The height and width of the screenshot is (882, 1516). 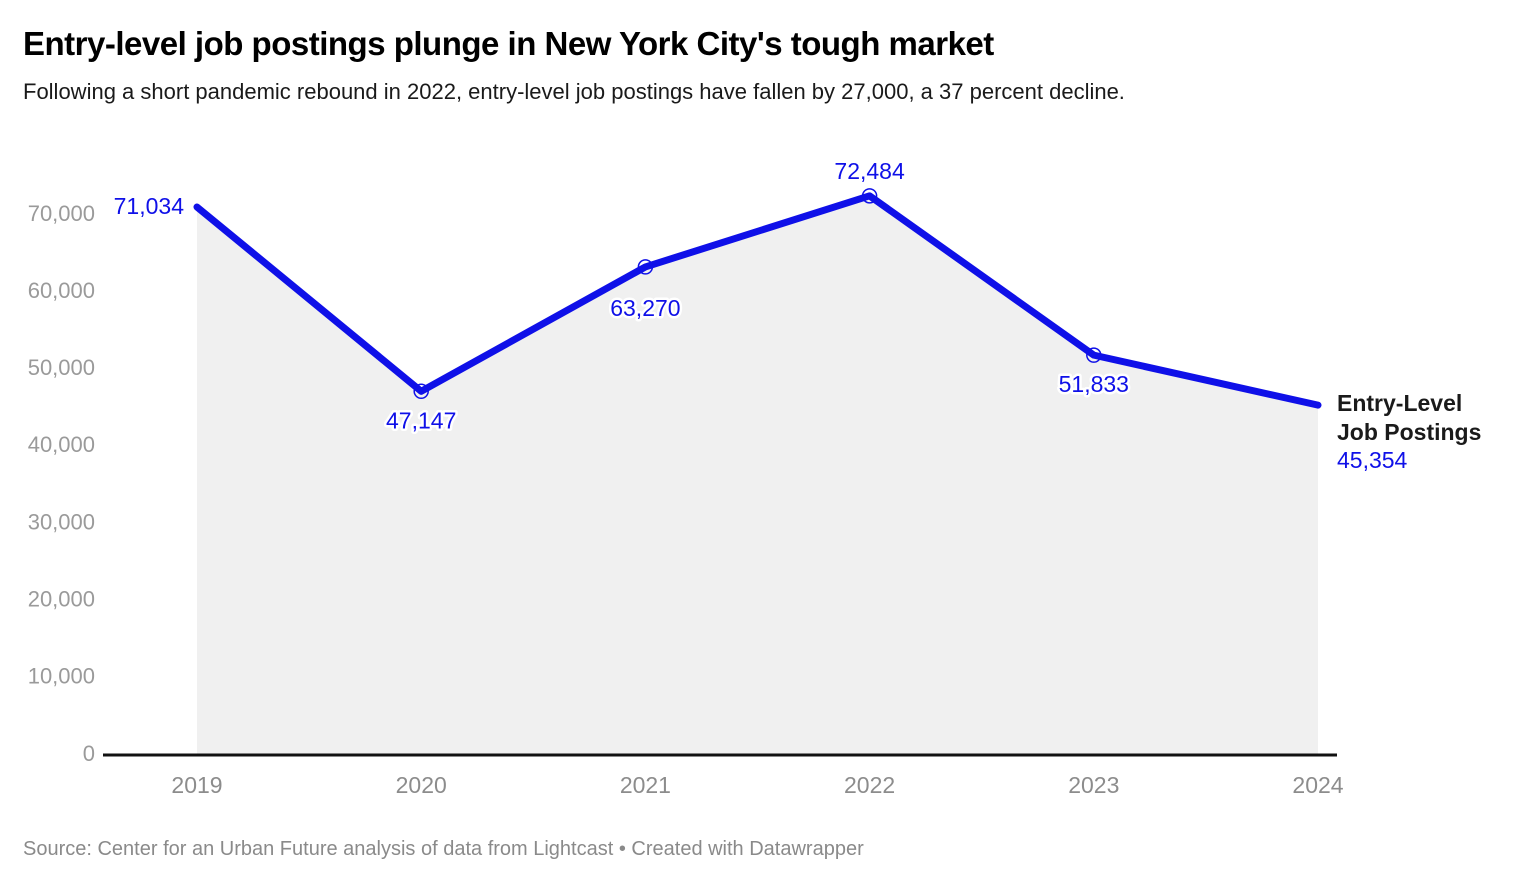 What do you see at coordinates (869, 785) in the screenshot?
I see `x-tick-label: 2022` at bounding box center [869, 785].